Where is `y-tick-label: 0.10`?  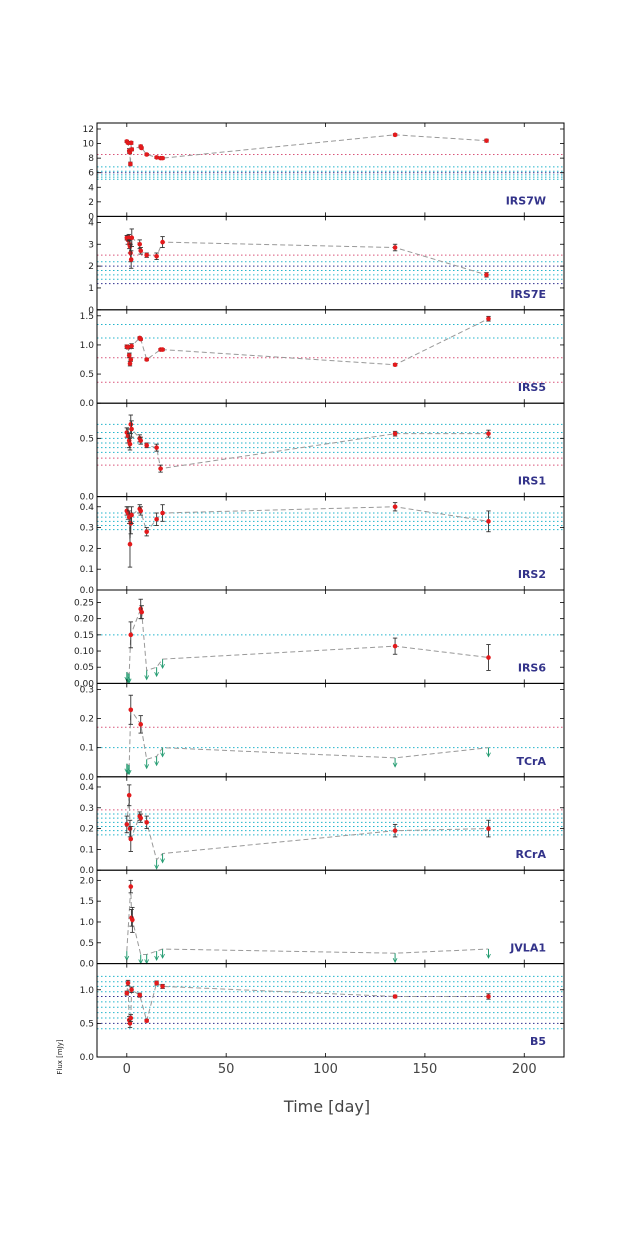 y-tick-label: 0.10 is located at coordinates (84, 652).